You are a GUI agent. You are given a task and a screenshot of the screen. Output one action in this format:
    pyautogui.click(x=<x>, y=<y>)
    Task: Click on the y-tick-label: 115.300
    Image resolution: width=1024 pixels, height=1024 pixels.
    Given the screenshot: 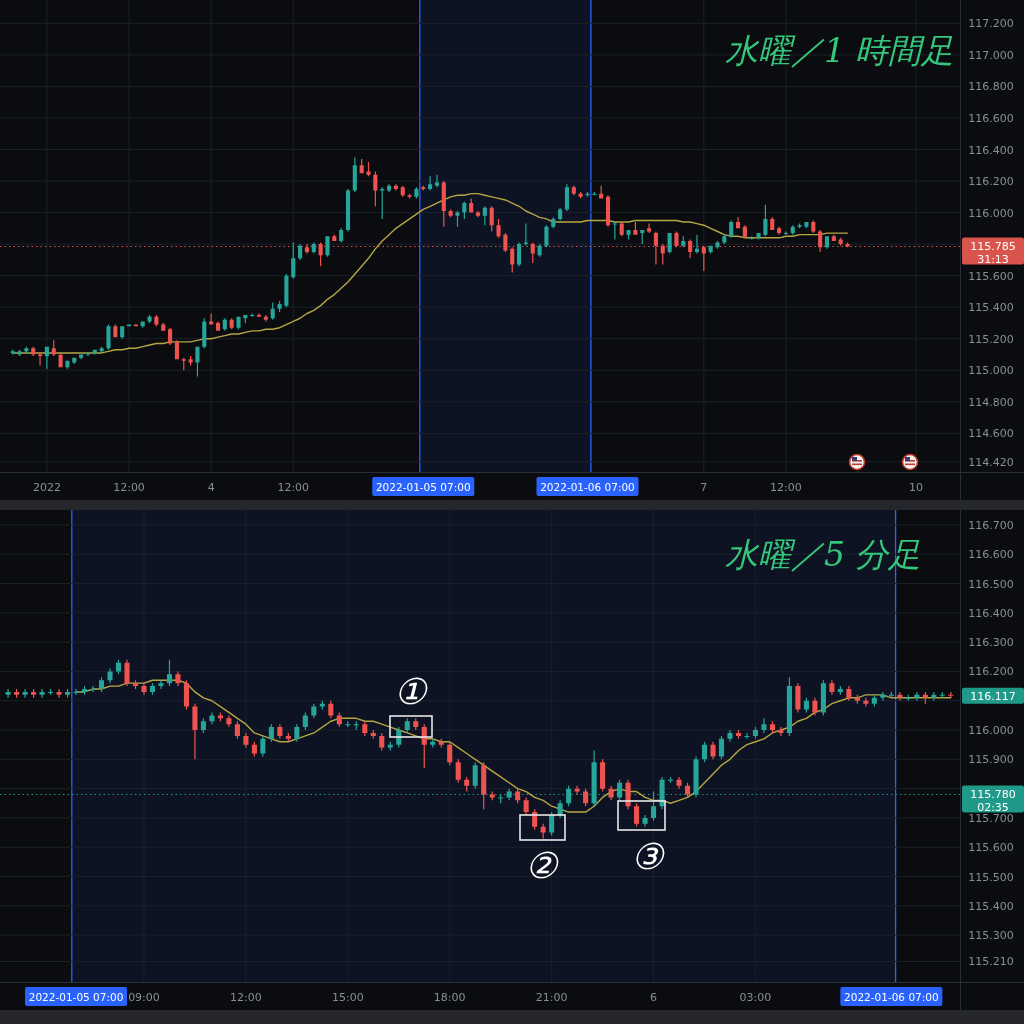 What is the action you would take?
    pyautogui.click(x=991, y=936)
    